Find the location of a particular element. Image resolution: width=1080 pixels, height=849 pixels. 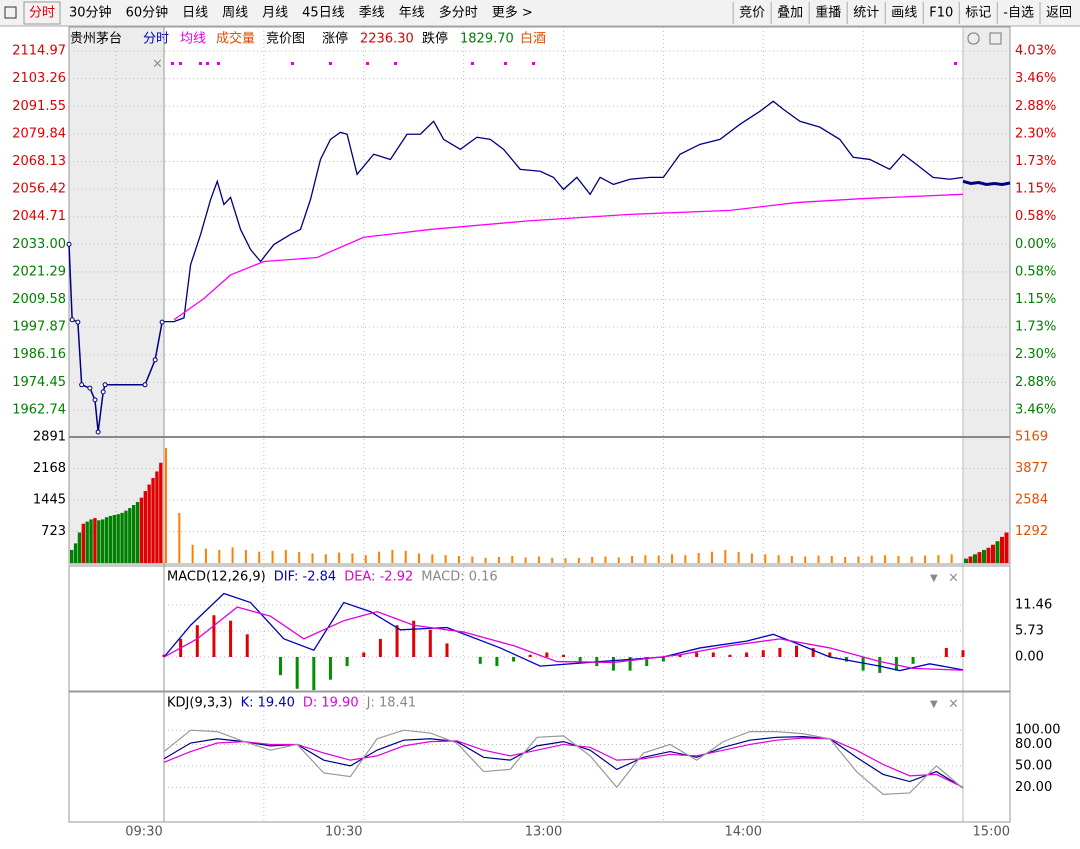

y-tick-label: 1986.16 is located at coordinates (39, 354).